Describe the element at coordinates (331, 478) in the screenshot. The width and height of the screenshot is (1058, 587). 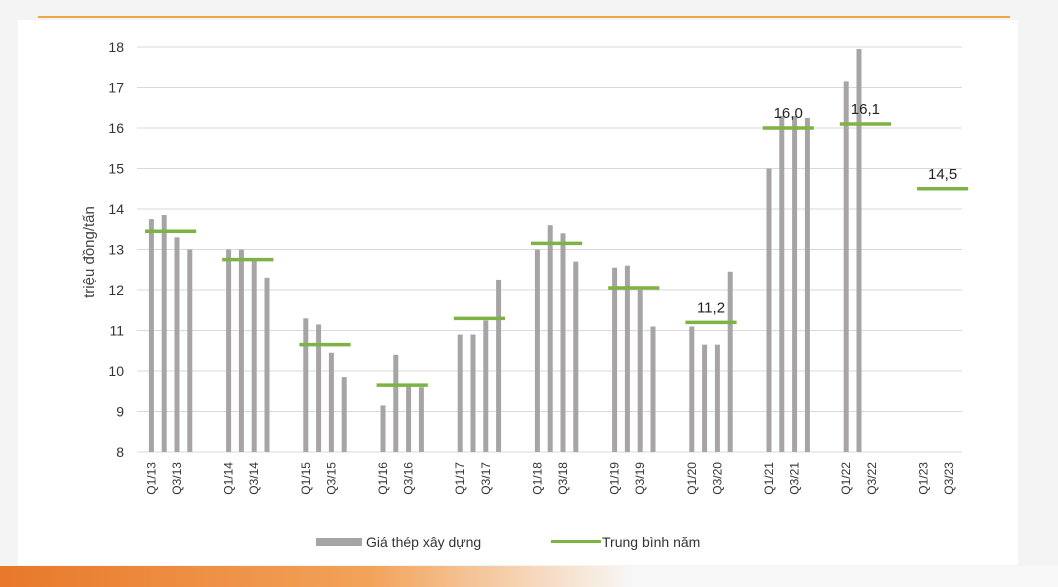
I see `x-tick-label: Q3/15` at that location.